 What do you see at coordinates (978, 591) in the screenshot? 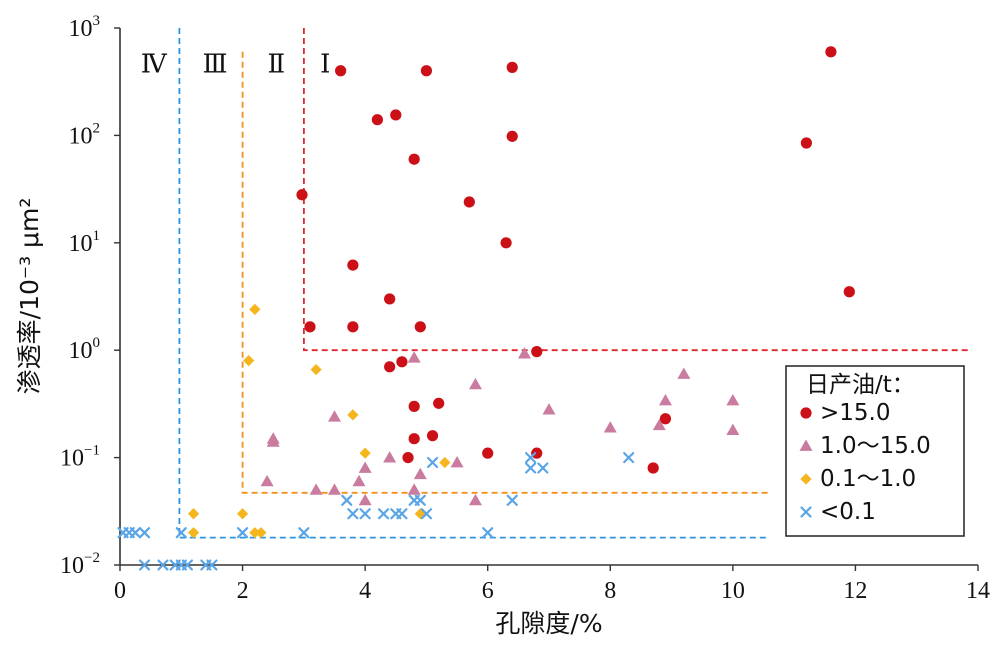
I see `x-tick-label: 14` at bounding box center [978, 591].